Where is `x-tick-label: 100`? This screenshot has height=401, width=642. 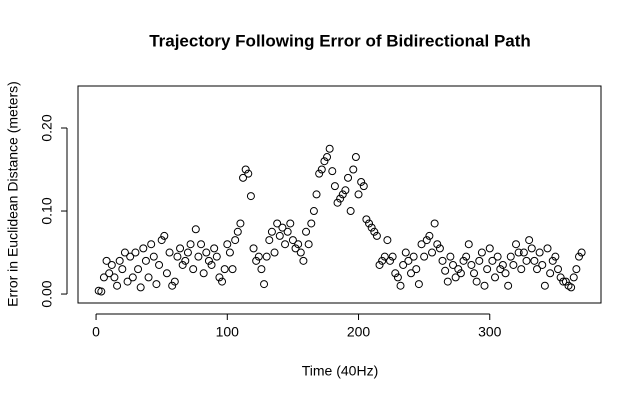 x-tick-label: 100 is located at coordinates (228, 332).